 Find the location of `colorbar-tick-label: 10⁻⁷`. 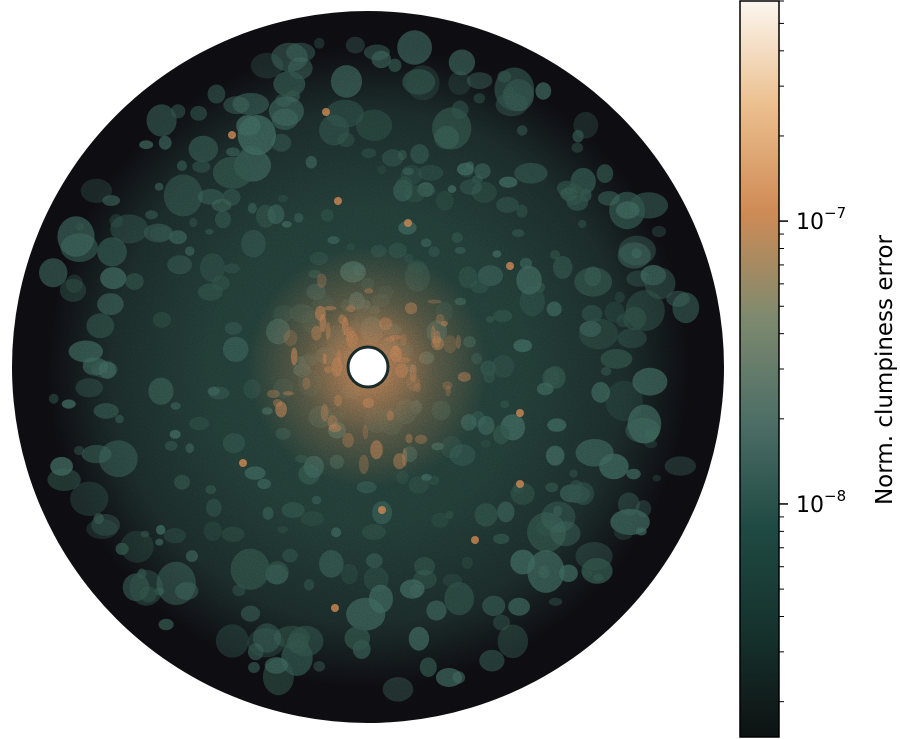

colorbar-tick-label: 10⁻⁷ is located at coordinates (821, 219).